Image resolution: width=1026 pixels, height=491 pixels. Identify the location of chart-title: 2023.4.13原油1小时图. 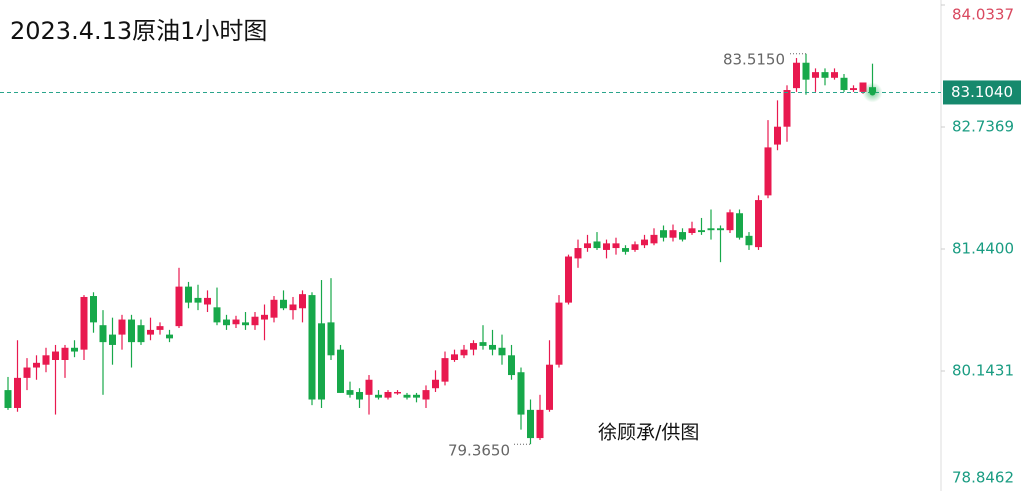
(138, 31).